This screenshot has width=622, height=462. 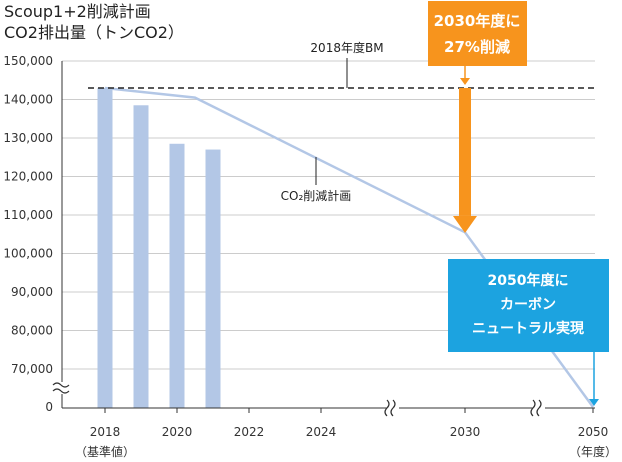 What do you see at coordinates (465, 151) in the screenshot?
I see `reduction-arrow-shaft` at bounding box center [465, 151].